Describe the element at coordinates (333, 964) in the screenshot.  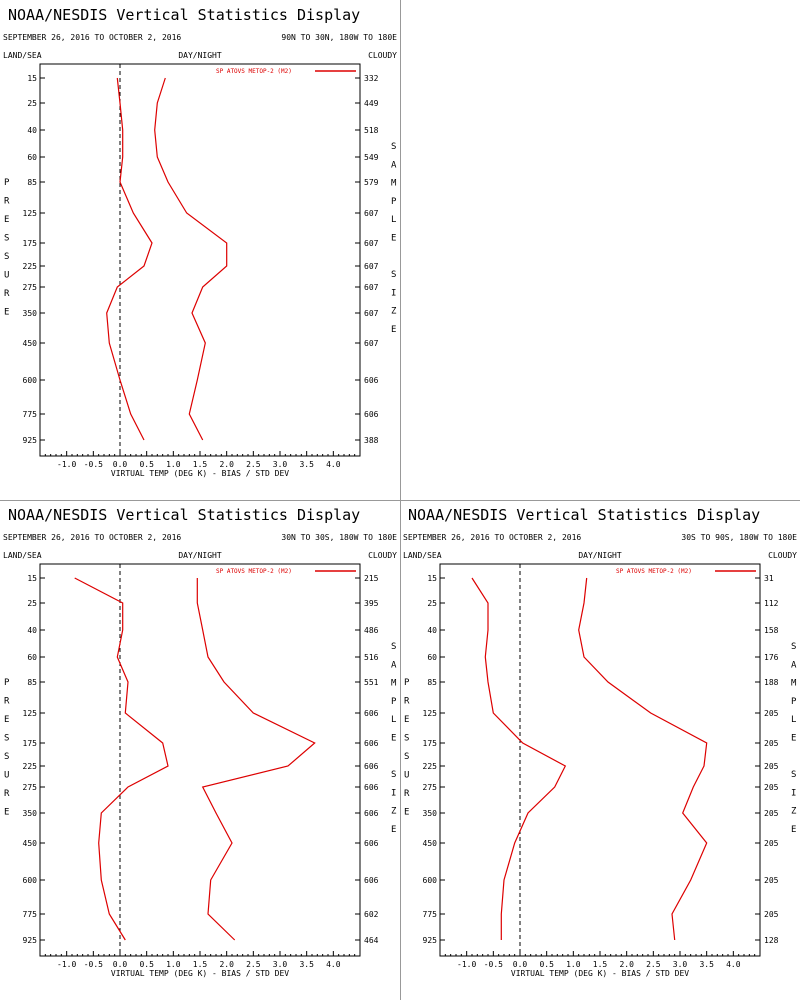
I see `x-tick-label: 4.0` at that location.